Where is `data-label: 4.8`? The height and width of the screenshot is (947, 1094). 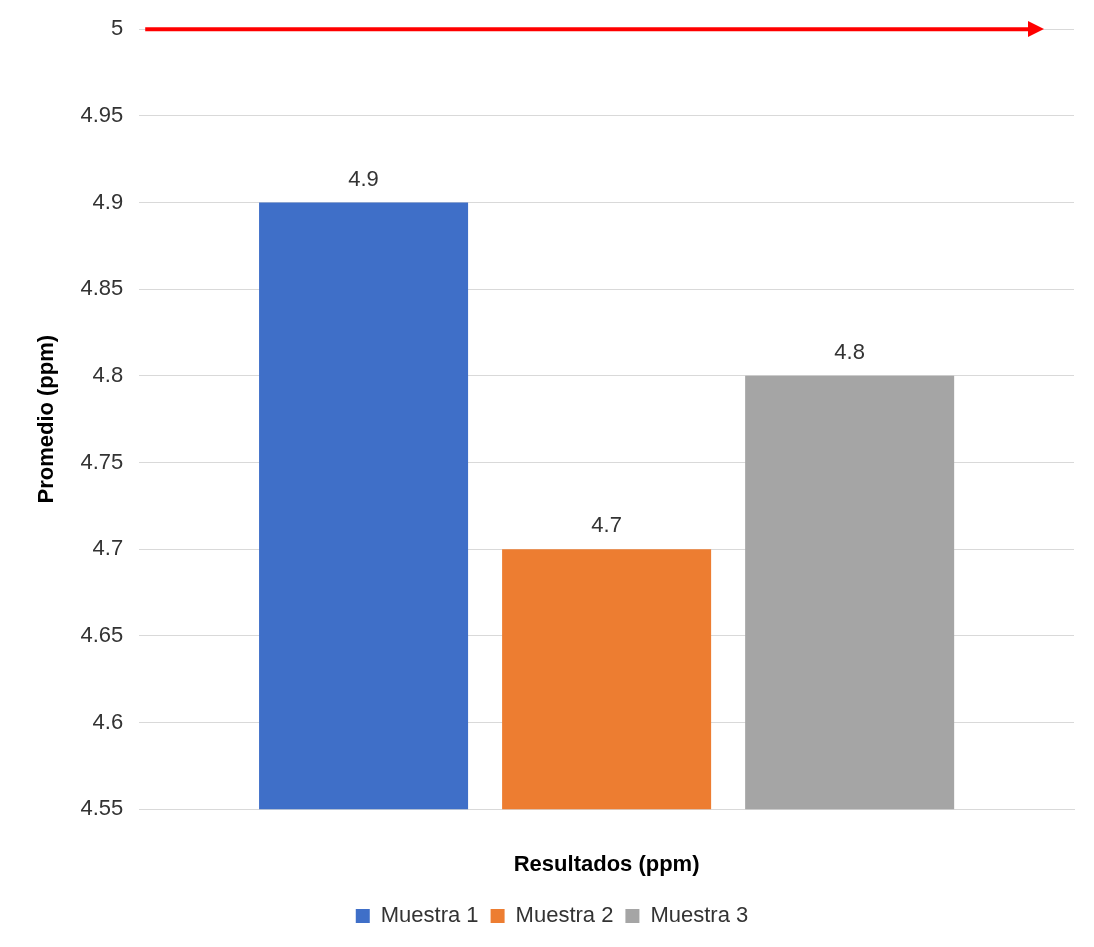
data-label: 4.8 is located at coordinates (849, 351).